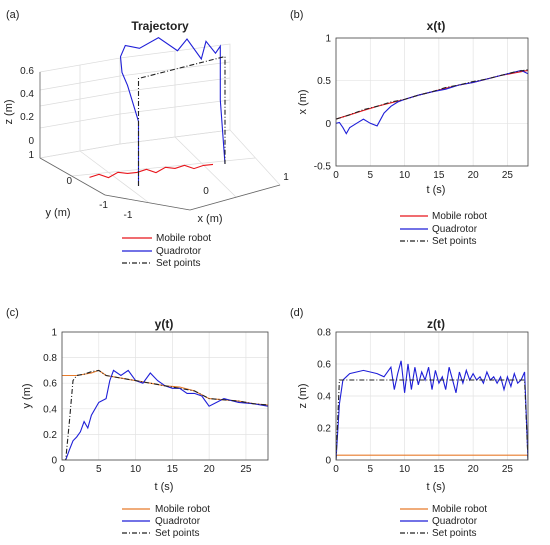  I want to click on panel-a-label: (a), so click(12, 15).